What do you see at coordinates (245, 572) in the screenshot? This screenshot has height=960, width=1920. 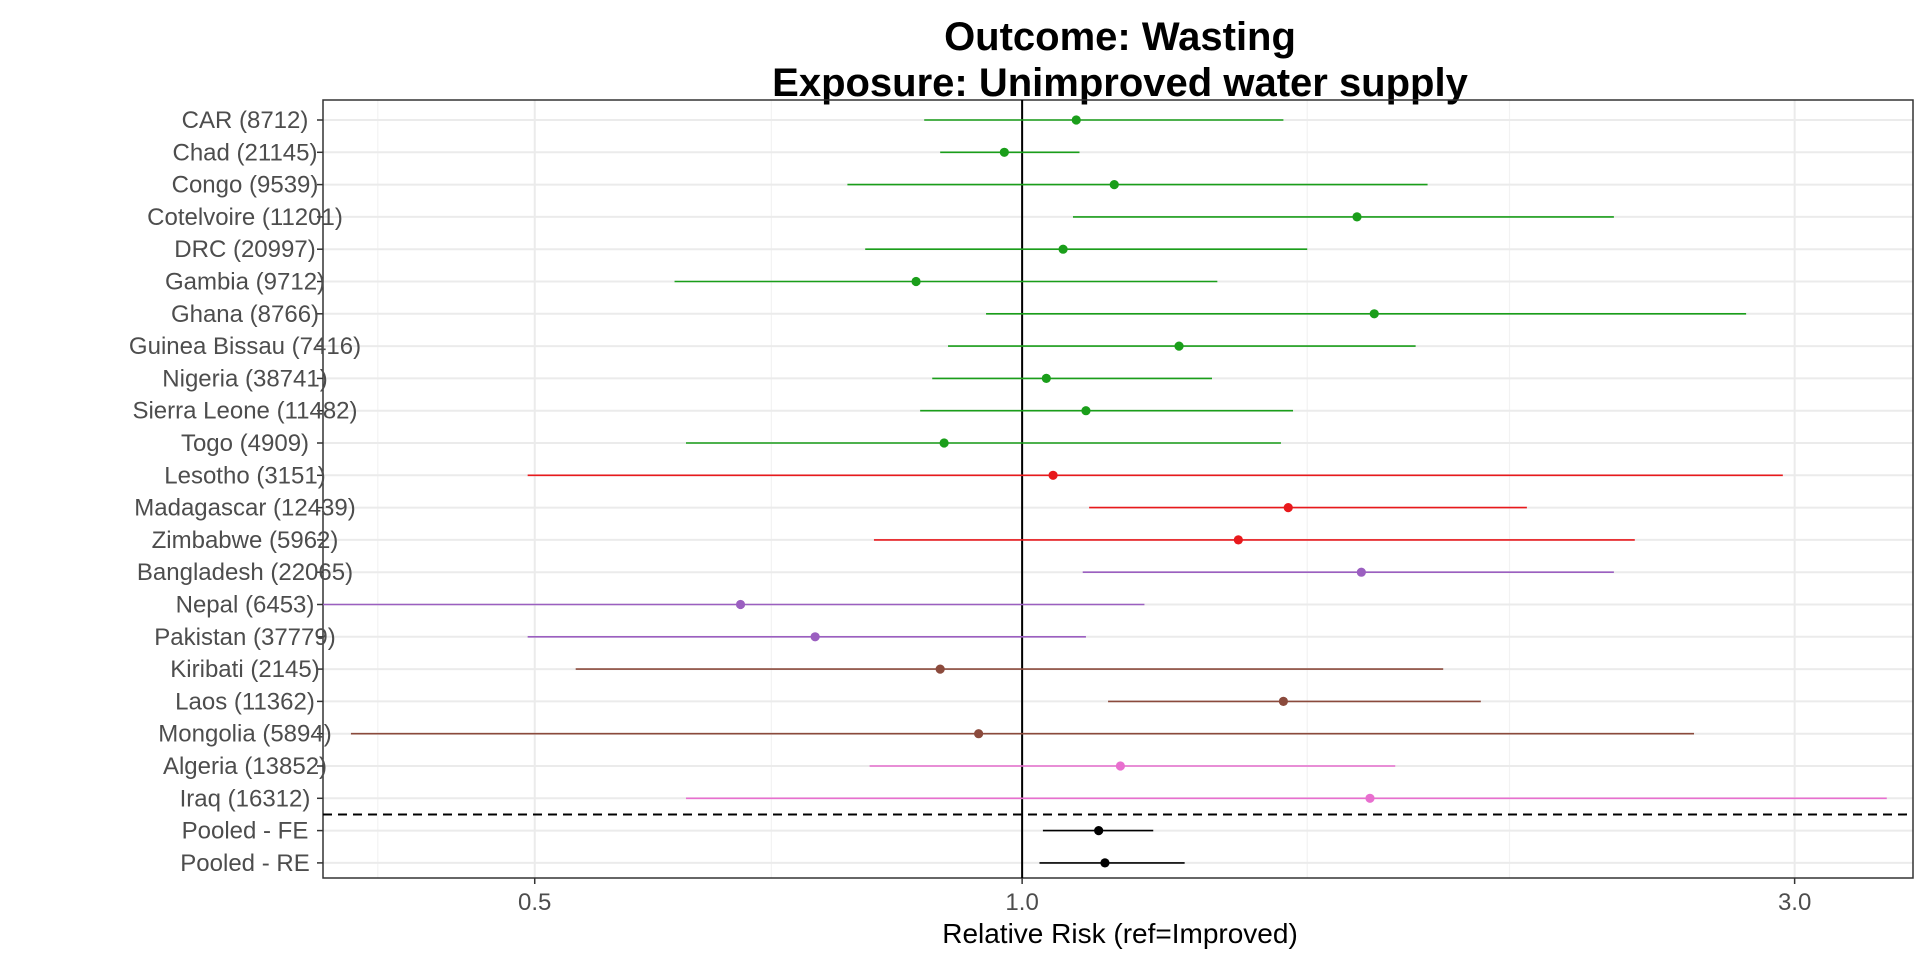 I see `y-tick-label-bangladesh-22065: Bangladesh (22065)` at bounding box center [245, 572].